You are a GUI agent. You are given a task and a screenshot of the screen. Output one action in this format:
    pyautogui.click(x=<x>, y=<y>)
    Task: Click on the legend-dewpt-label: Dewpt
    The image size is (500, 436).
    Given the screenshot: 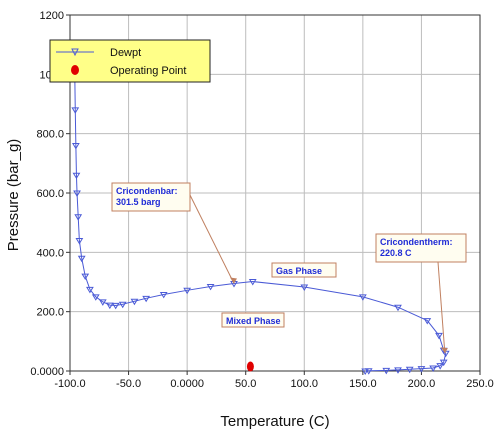 What is the action you would take?
    pyautogui.click(x=125, y=53)
    